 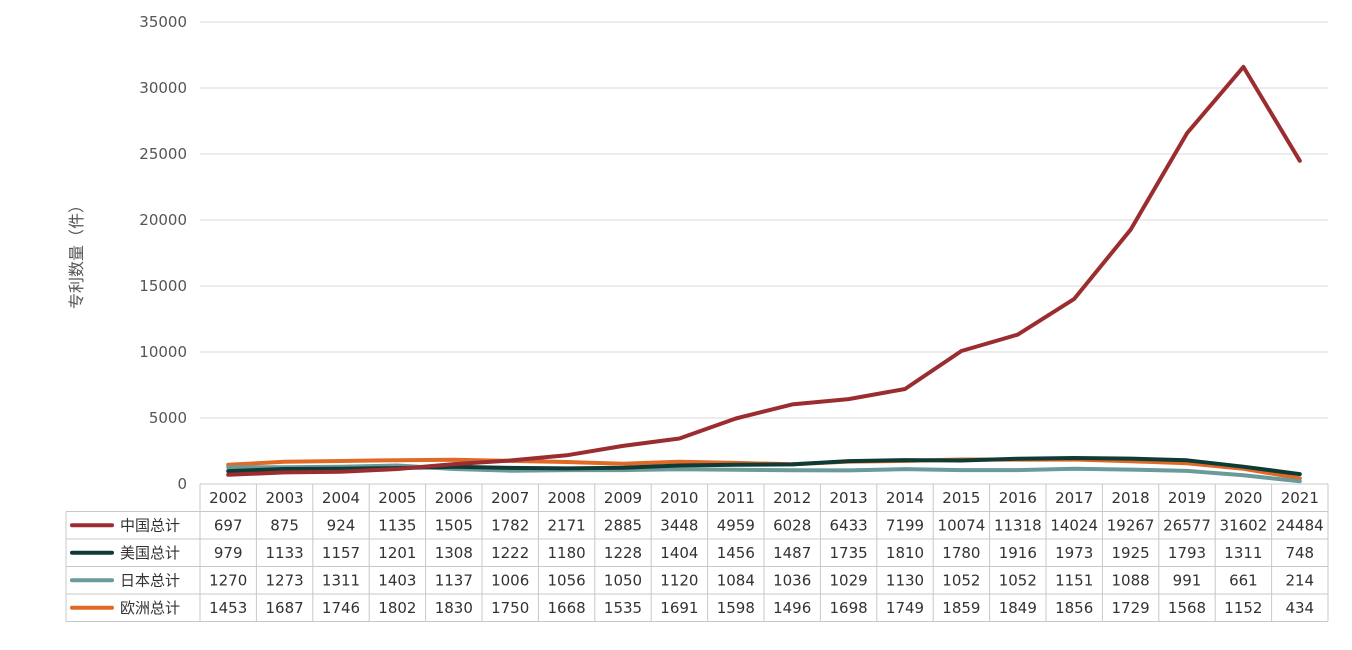 What do you see at coordinates (1018, 608) in the screenshot?
I see `data-table-cell: 1849` at bounding box center [1018, 608].